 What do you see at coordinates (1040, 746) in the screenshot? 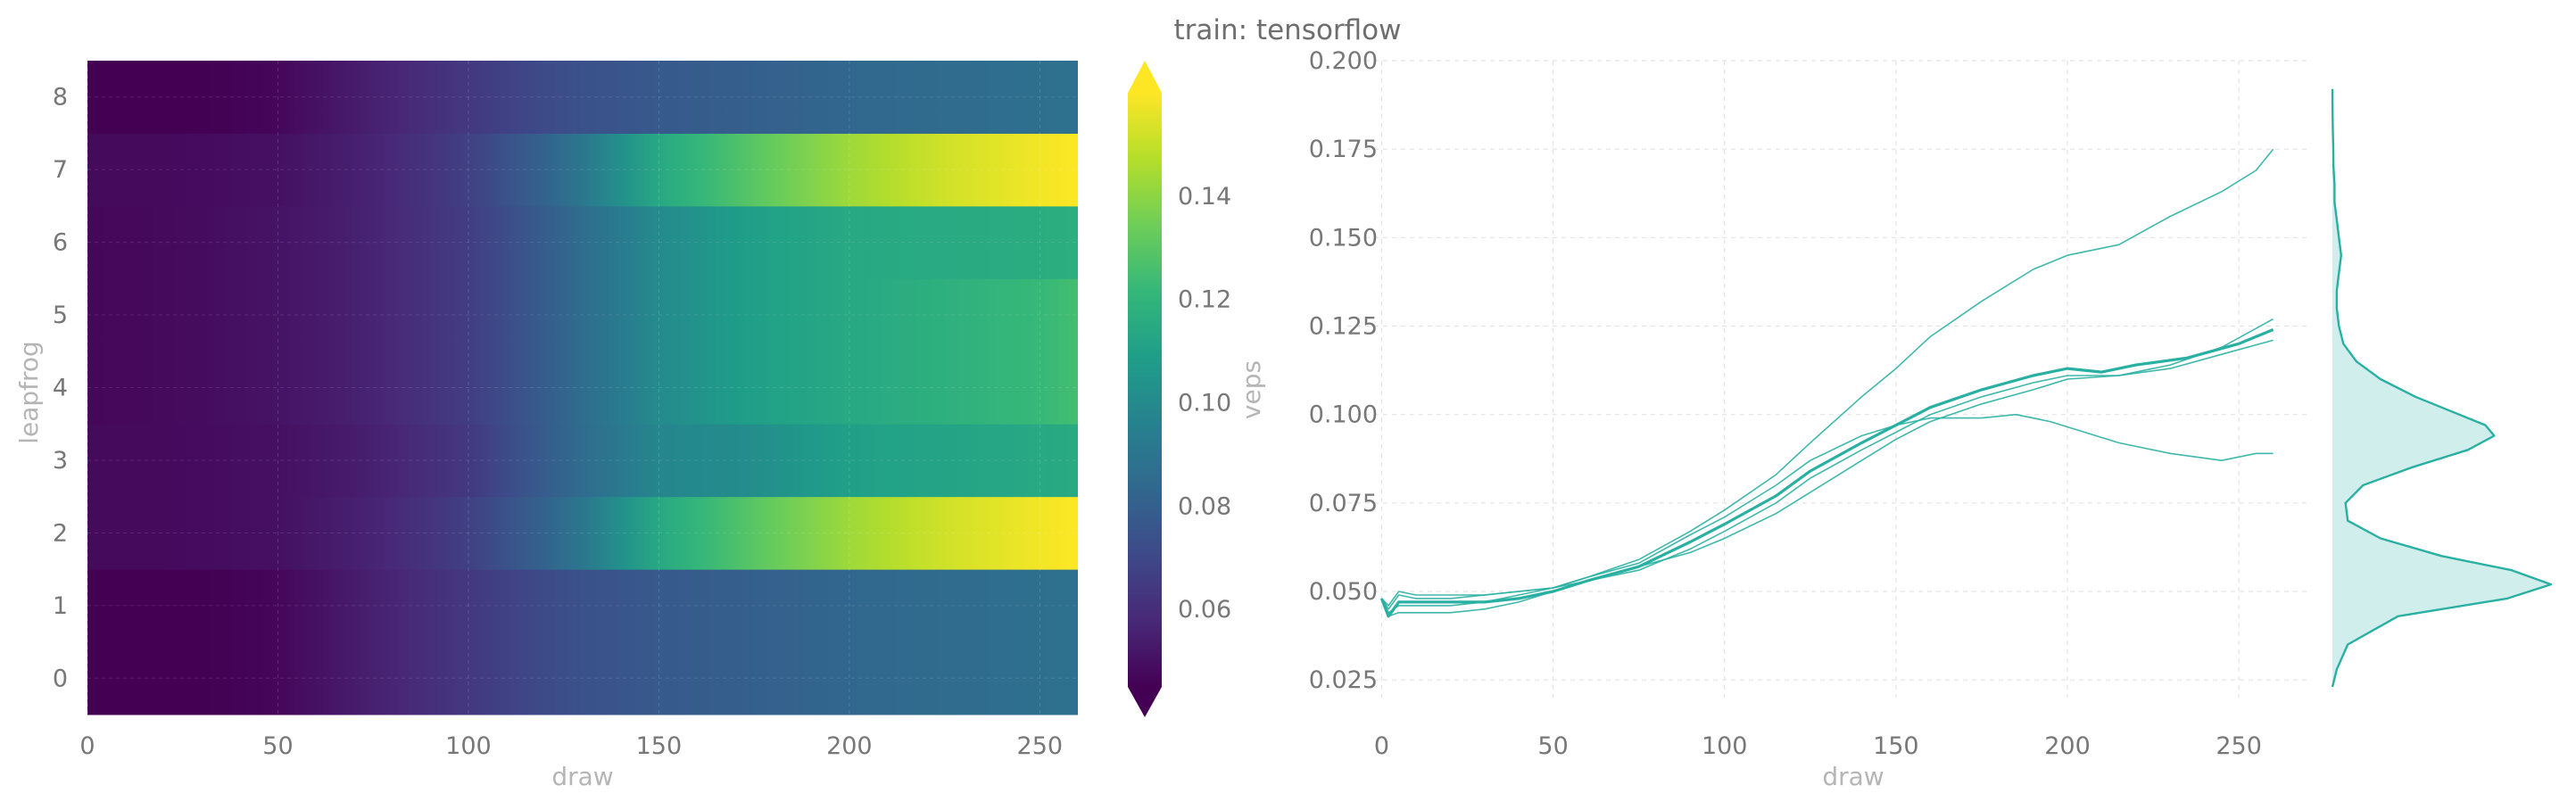
I see `heatmap-x-tick-label: 250` at bounding box center [1040, 746].